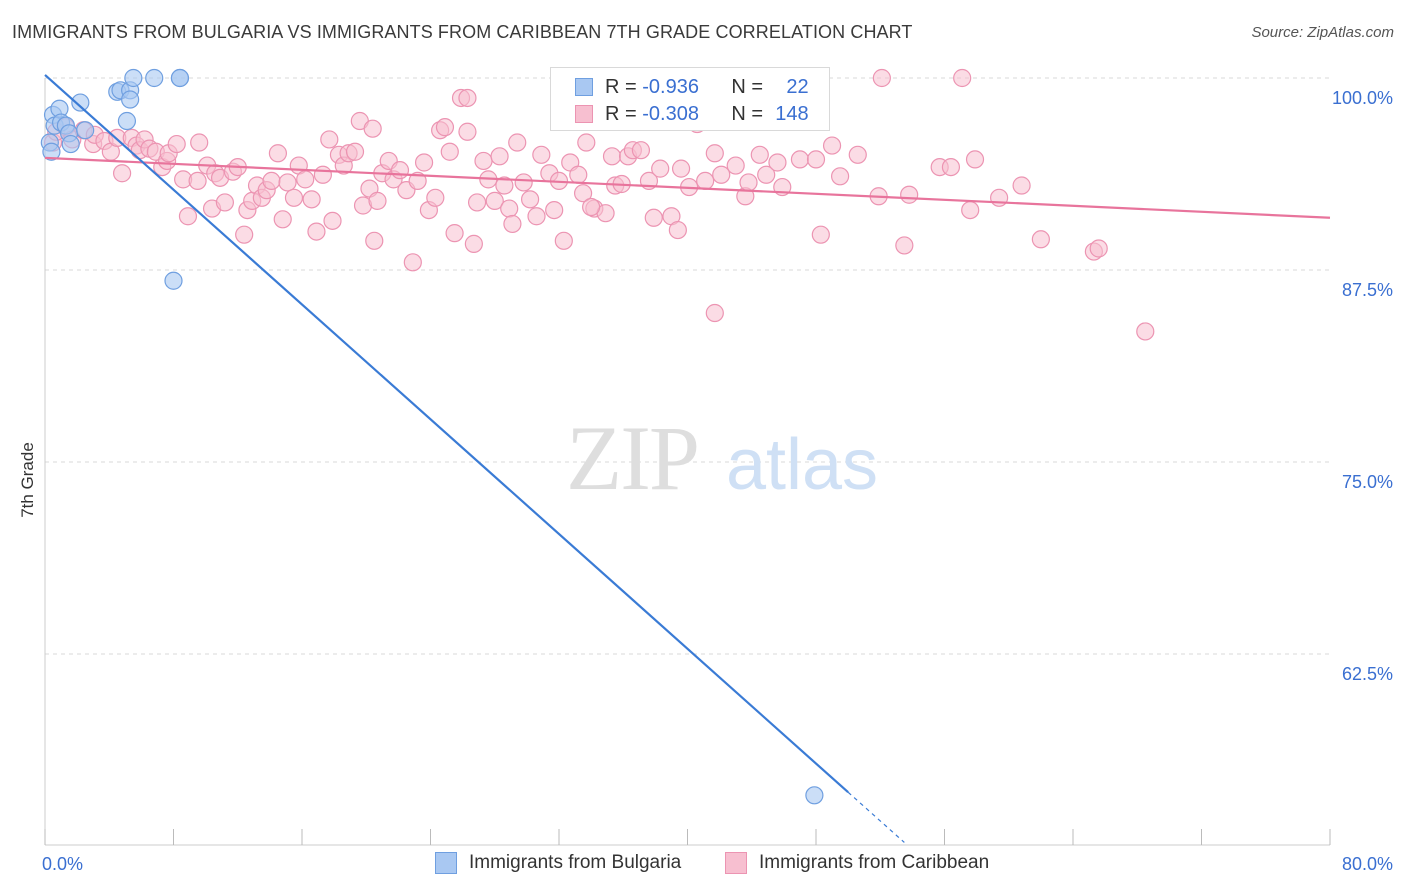 The height and width of the screenshot is (892, 1406). What do you see at coordinates (584, 87) in the screenshot?
I see `legend-swatch-bulgaria` at bounding box center [584, 87].